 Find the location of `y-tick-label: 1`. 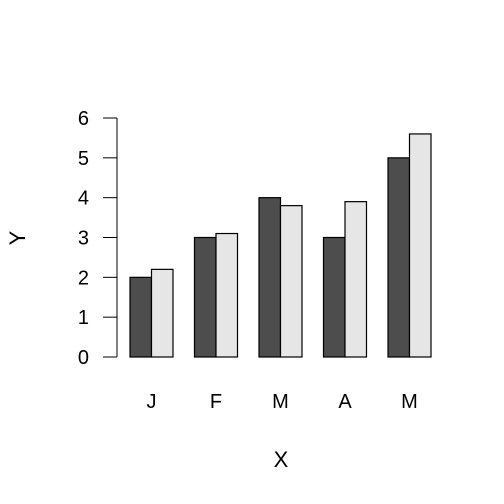

y-tick-label: 1 is located at coordinates (83, 318).